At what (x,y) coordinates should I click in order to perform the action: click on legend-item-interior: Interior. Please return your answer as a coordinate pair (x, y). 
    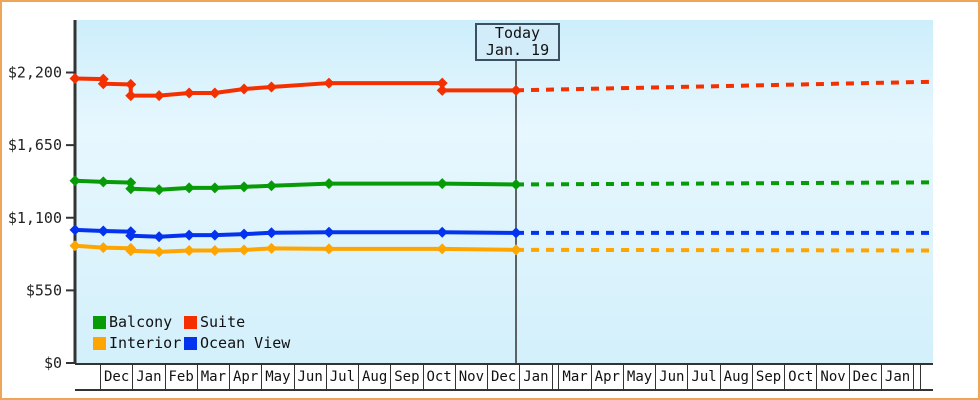
    Looking at the image, I should click on (138, 343).